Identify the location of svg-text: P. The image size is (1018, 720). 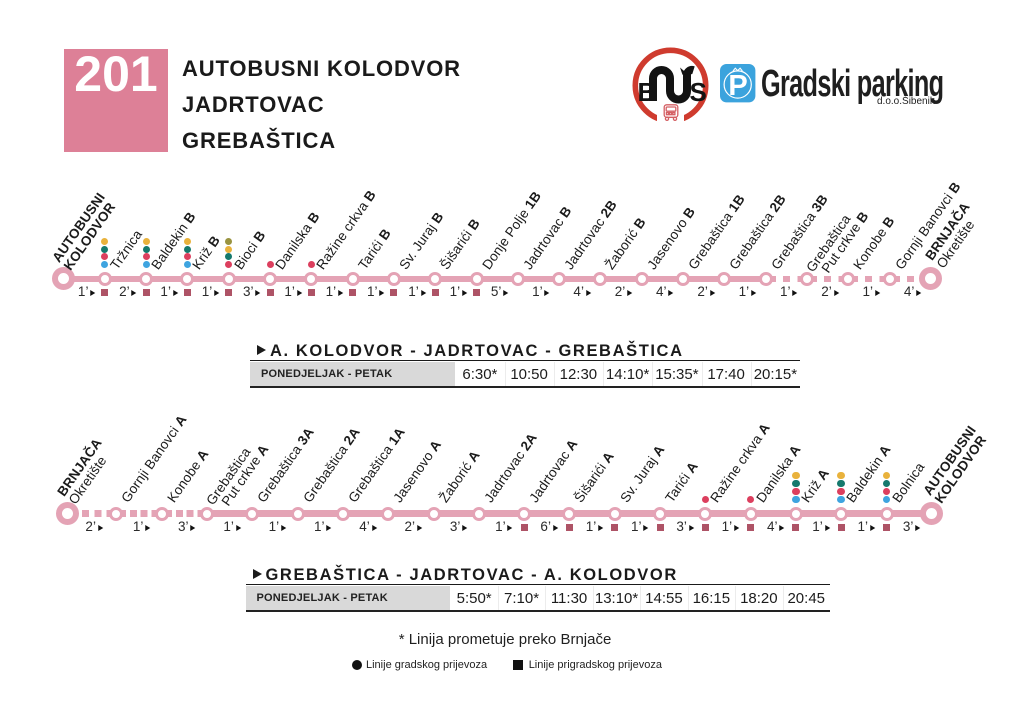
(737, 86).